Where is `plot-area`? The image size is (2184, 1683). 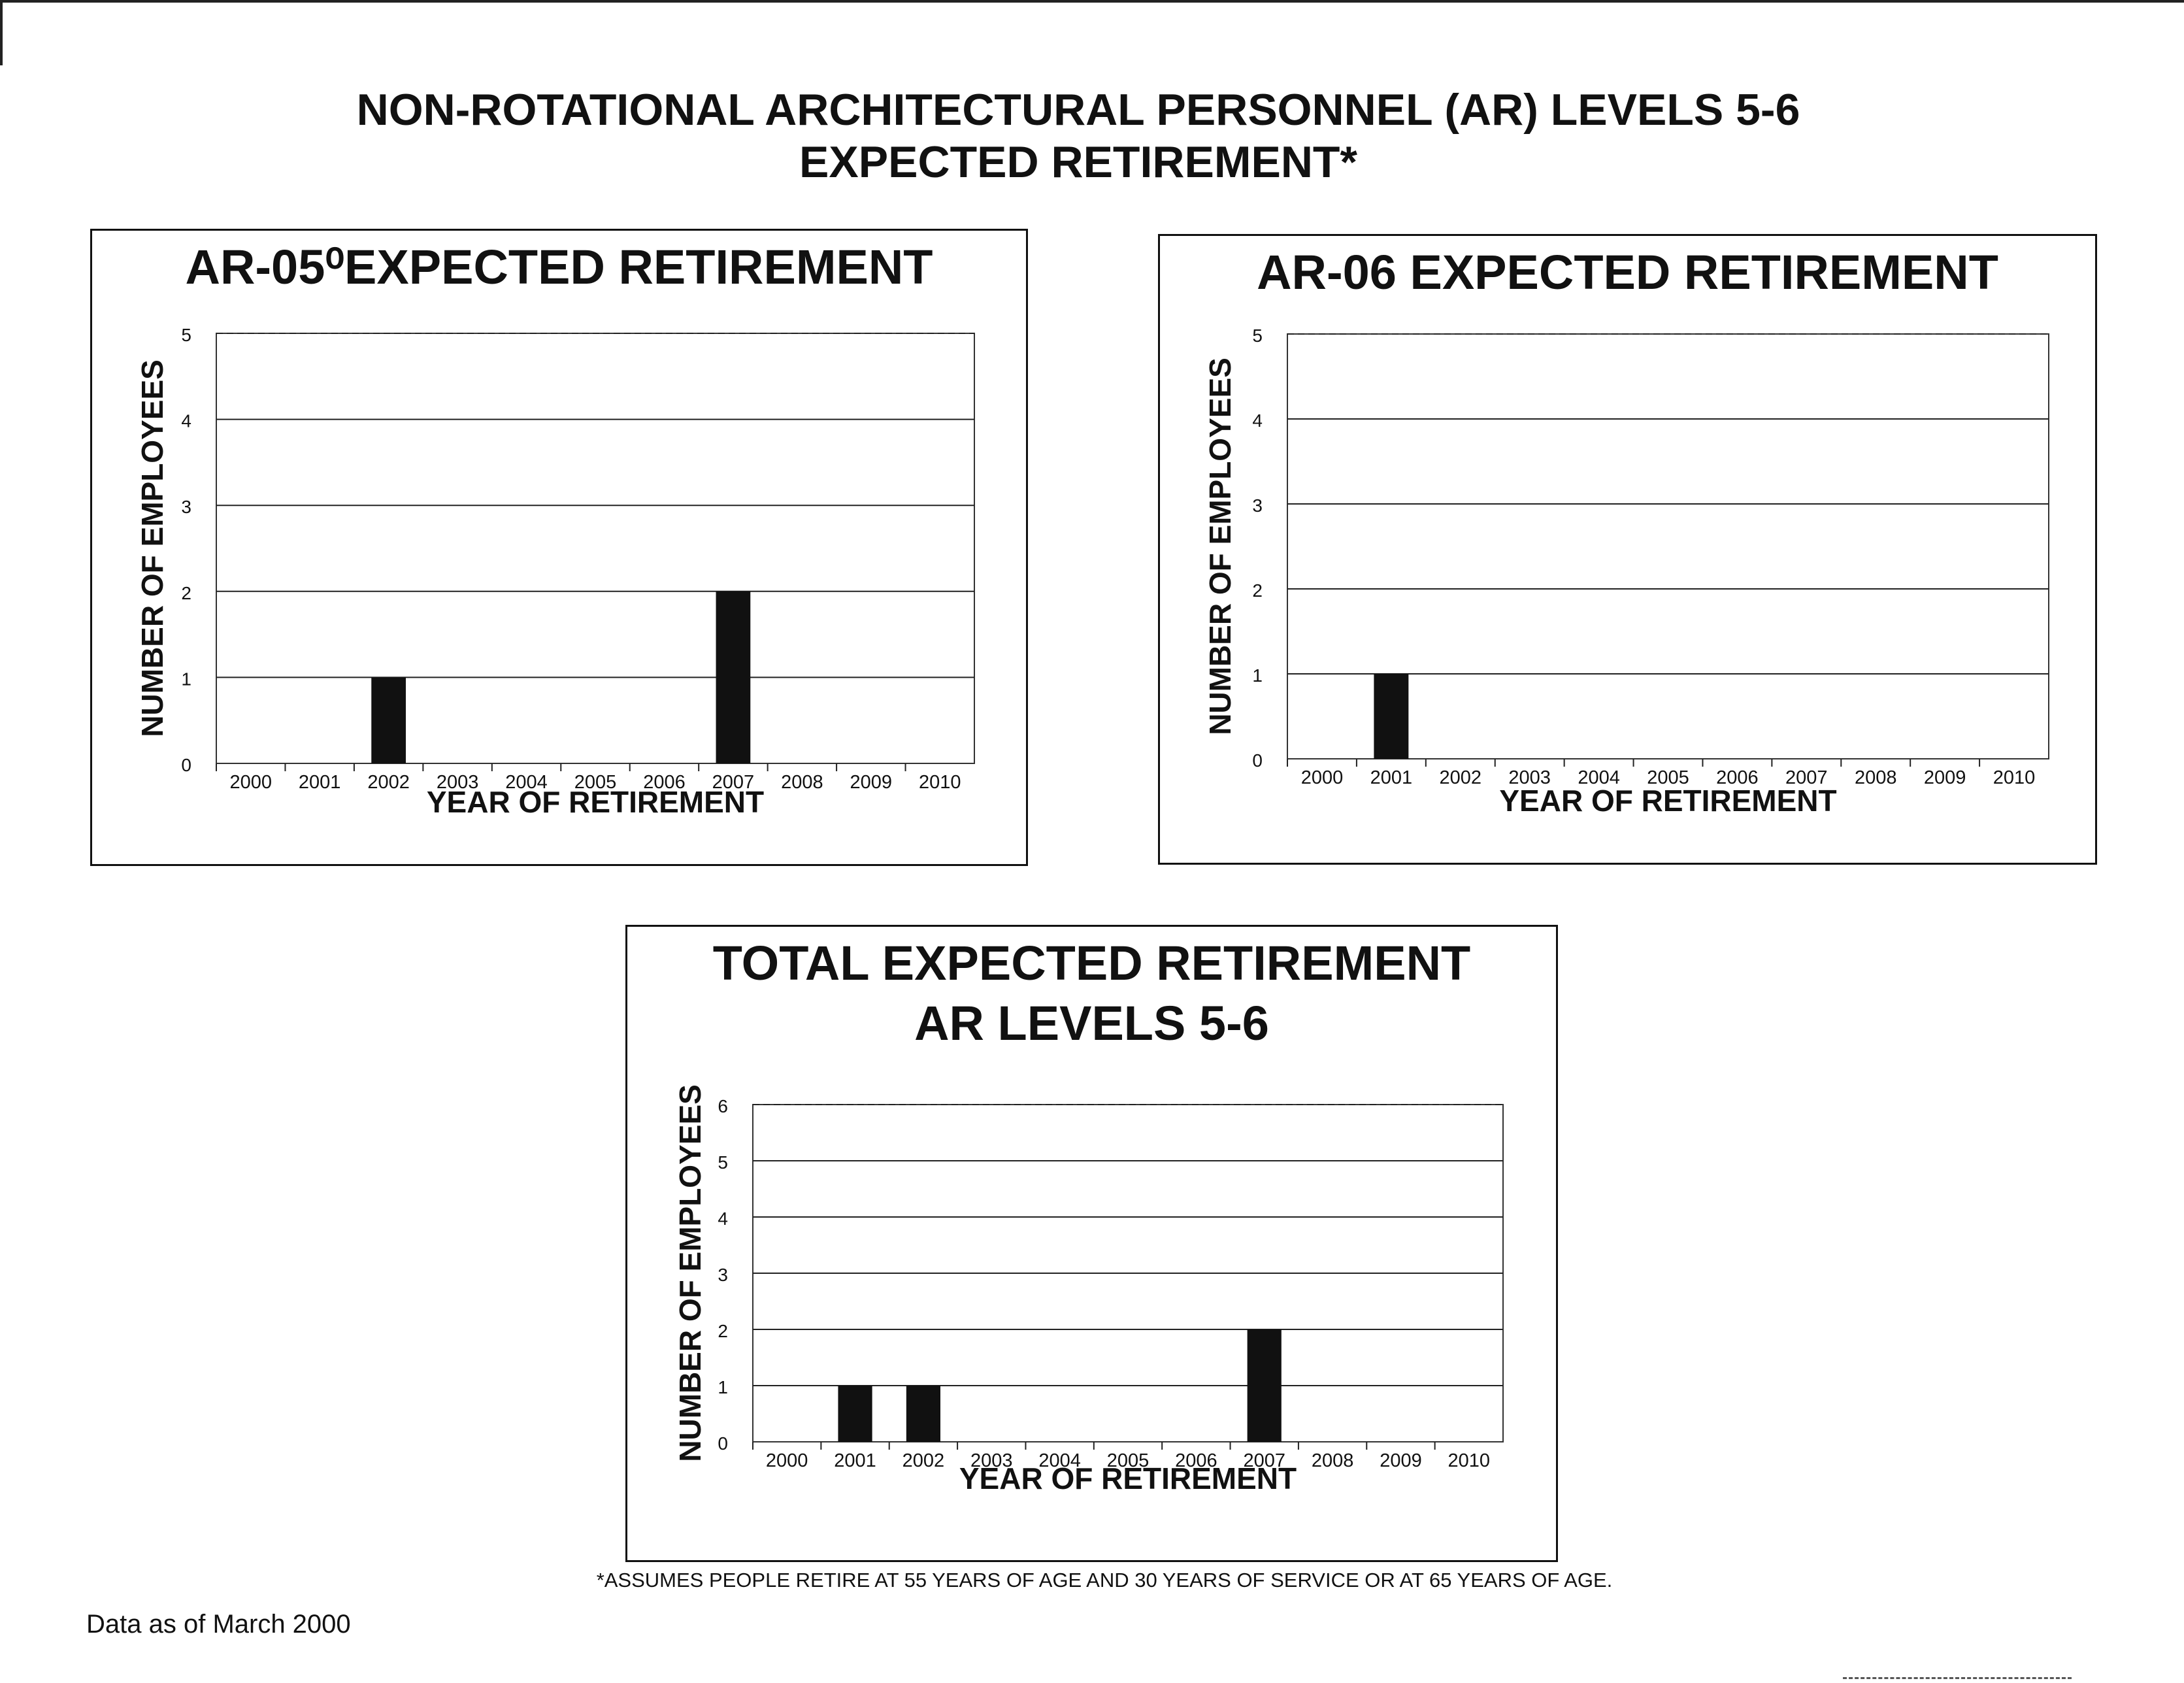
plot-area is located at coordinates (595, 548).